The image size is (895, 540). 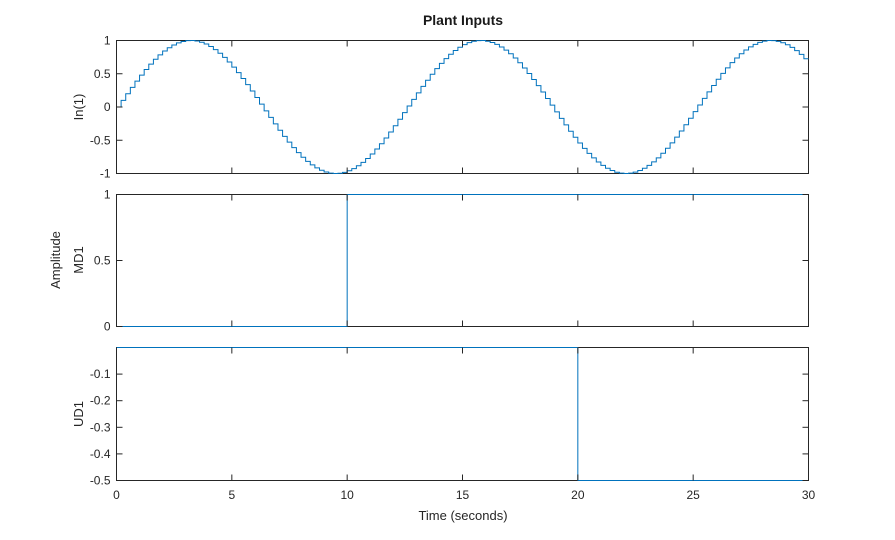 What do you see at coordinates (116, 495) in the screenshot?
I see `x-tick-label: 0` at bounding box center [116, 495].